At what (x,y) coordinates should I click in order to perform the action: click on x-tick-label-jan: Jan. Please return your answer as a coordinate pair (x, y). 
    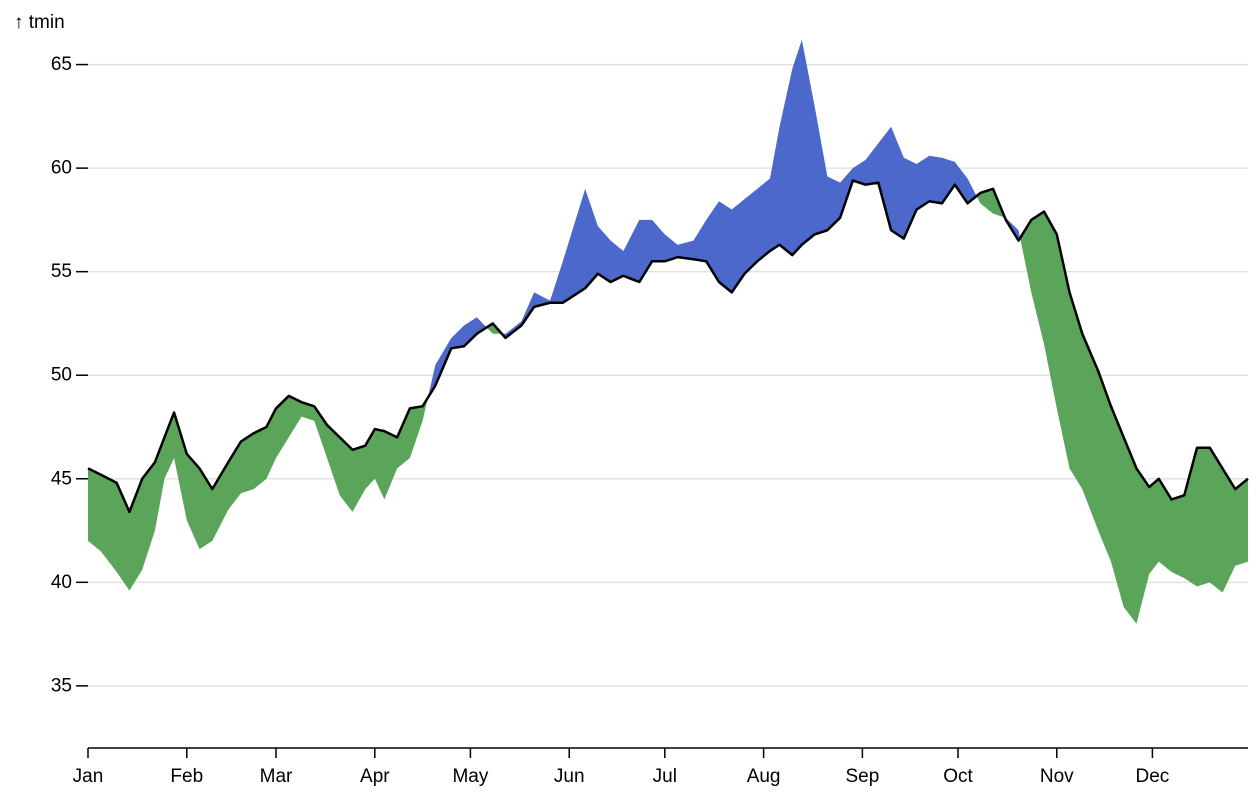
    Looking at the image, I should click on (88, 776).